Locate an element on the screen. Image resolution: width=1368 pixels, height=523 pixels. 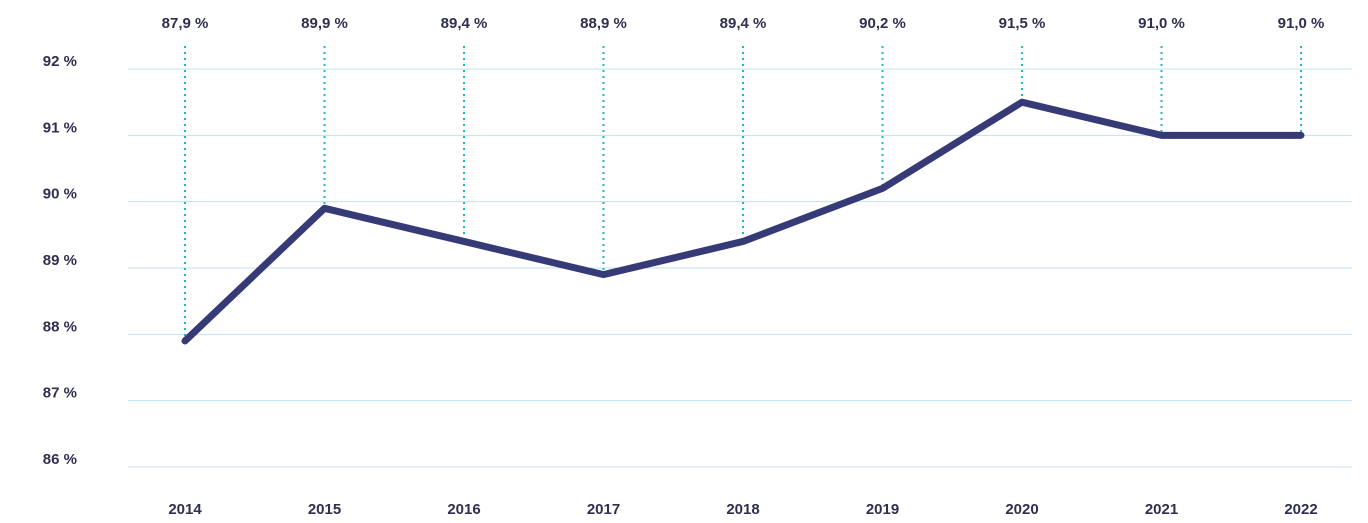
y-tick-label: 91 % is located at coordinates (60, 127).